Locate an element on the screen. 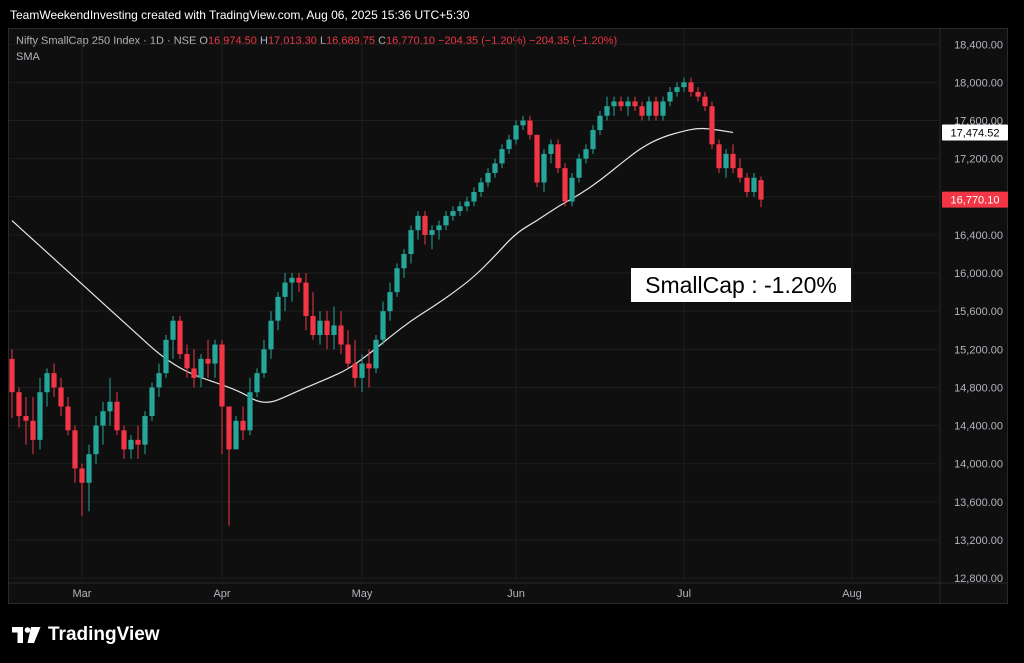 The height and width of the screenshot is (663, 1024). close-label: C is located at coordinates (382, 41).